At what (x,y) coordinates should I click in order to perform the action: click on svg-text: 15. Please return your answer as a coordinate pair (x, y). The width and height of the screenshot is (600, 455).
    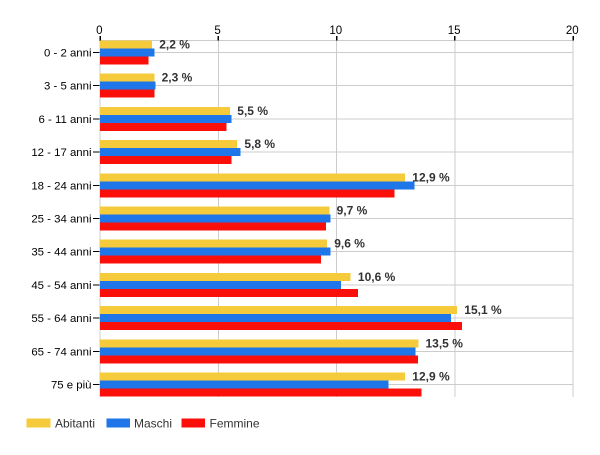
    Looking at the image, I should click on (454, 31).